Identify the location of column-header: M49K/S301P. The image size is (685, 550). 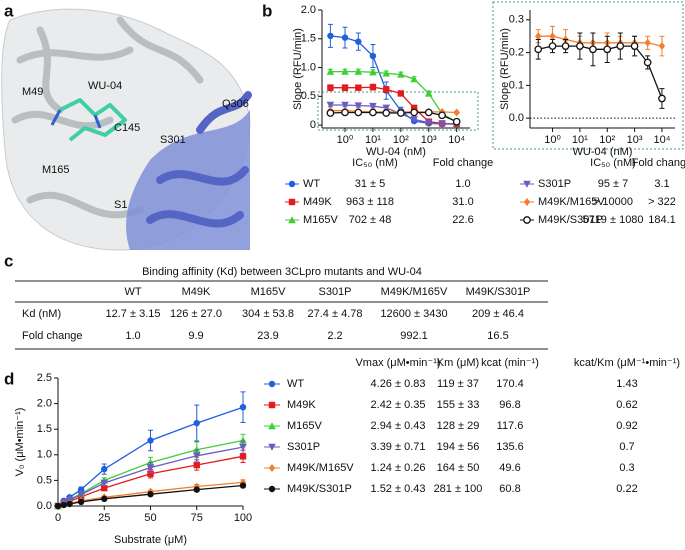
(498, 292).